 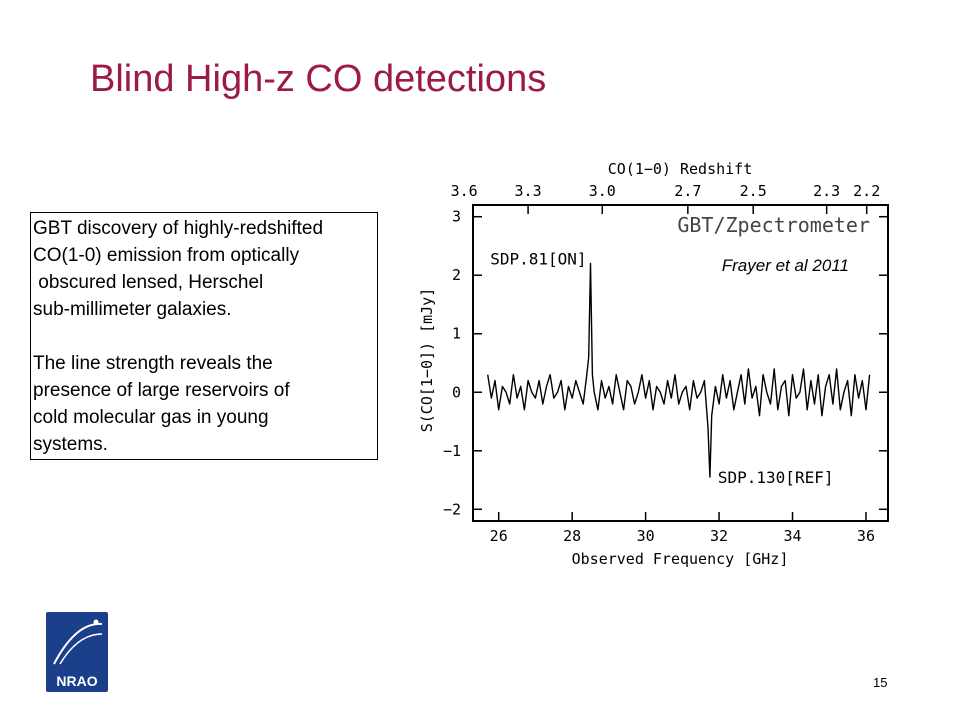 I want to click on text-line: cold molecular gas in young, so click(x=151, y=417).